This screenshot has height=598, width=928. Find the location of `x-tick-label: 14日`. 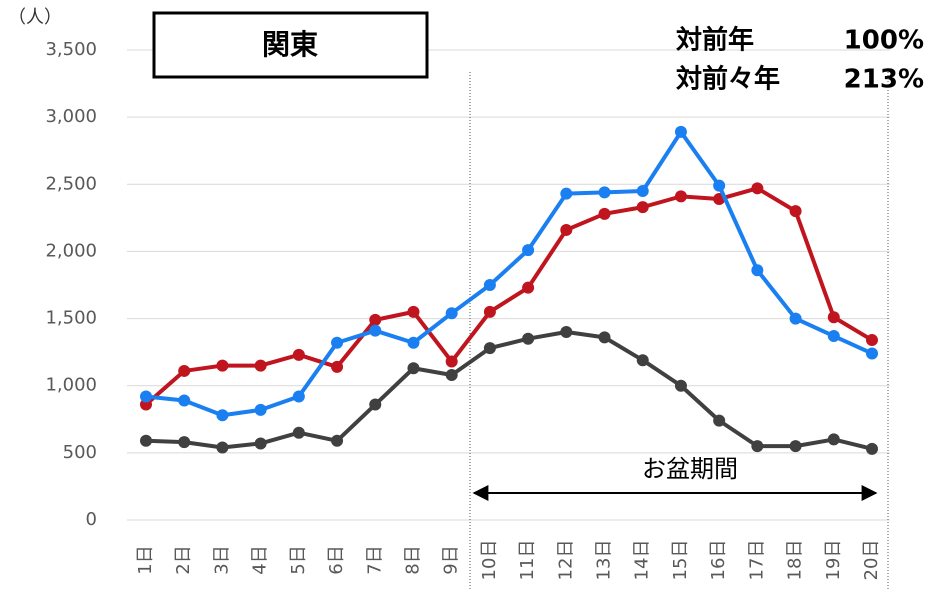

x-tick-label: 14日 is located at coordinates (642, 560).